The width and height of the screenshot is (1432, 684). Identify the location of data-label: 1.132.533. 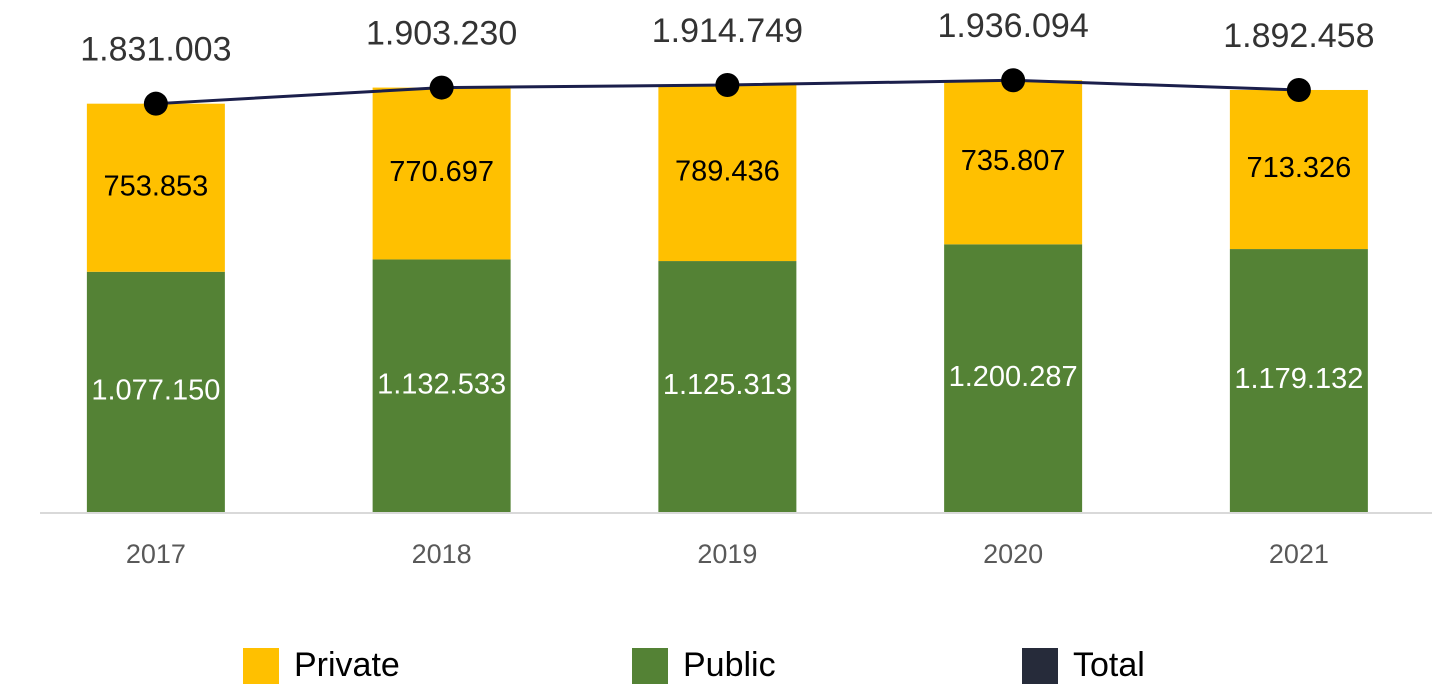
(441, 384).